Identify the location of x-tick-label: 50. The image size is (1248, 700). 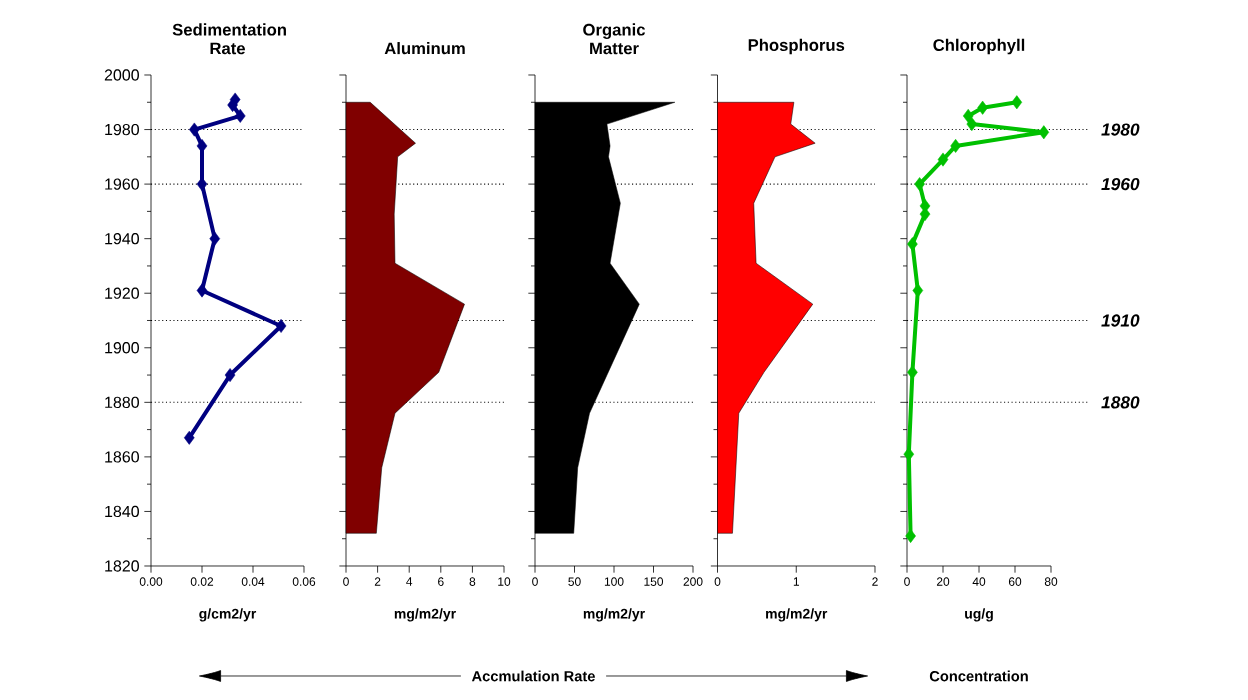
(574, 581).